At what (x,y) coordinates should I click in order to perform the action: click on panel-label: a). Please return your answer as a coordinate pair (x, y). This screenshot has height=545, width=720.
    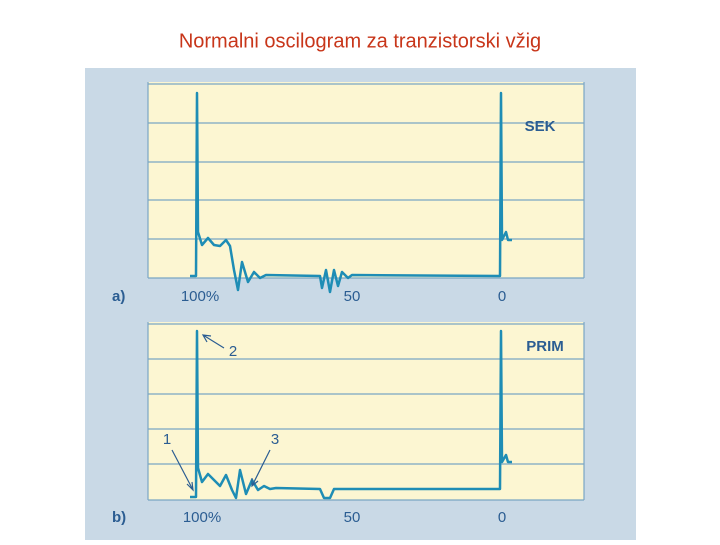
    Looking at the image, I should click on (118, 296).